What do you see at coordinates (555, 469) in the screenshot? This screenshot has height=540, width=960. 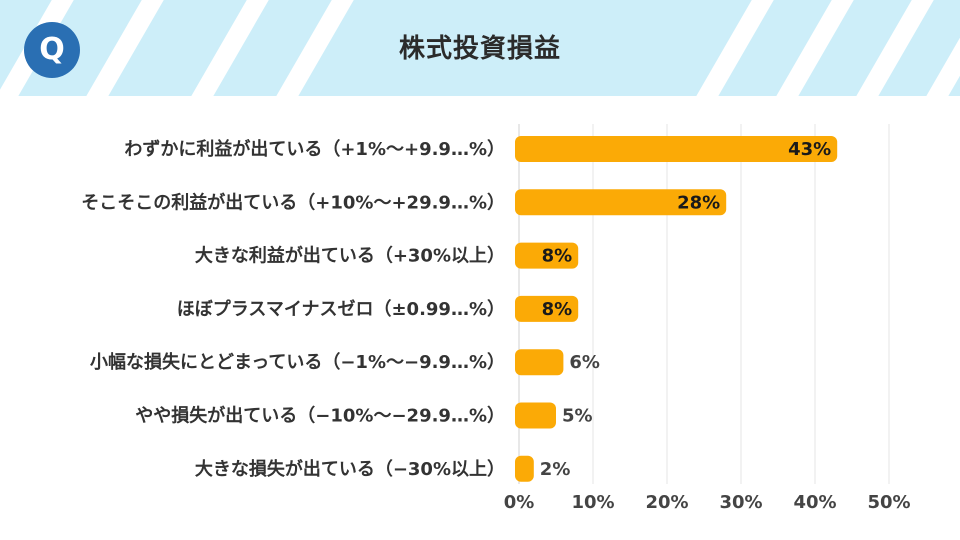 I see `value-label: 2%` at bounding box center [555, 469].